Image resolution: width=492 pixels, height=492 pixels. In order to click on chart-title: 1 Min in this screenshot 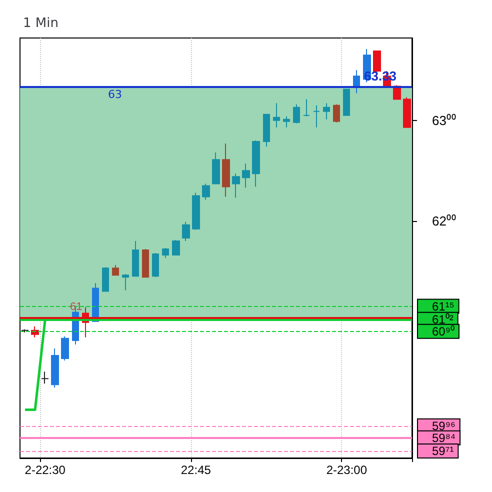, I will do `click(40, 23)`.